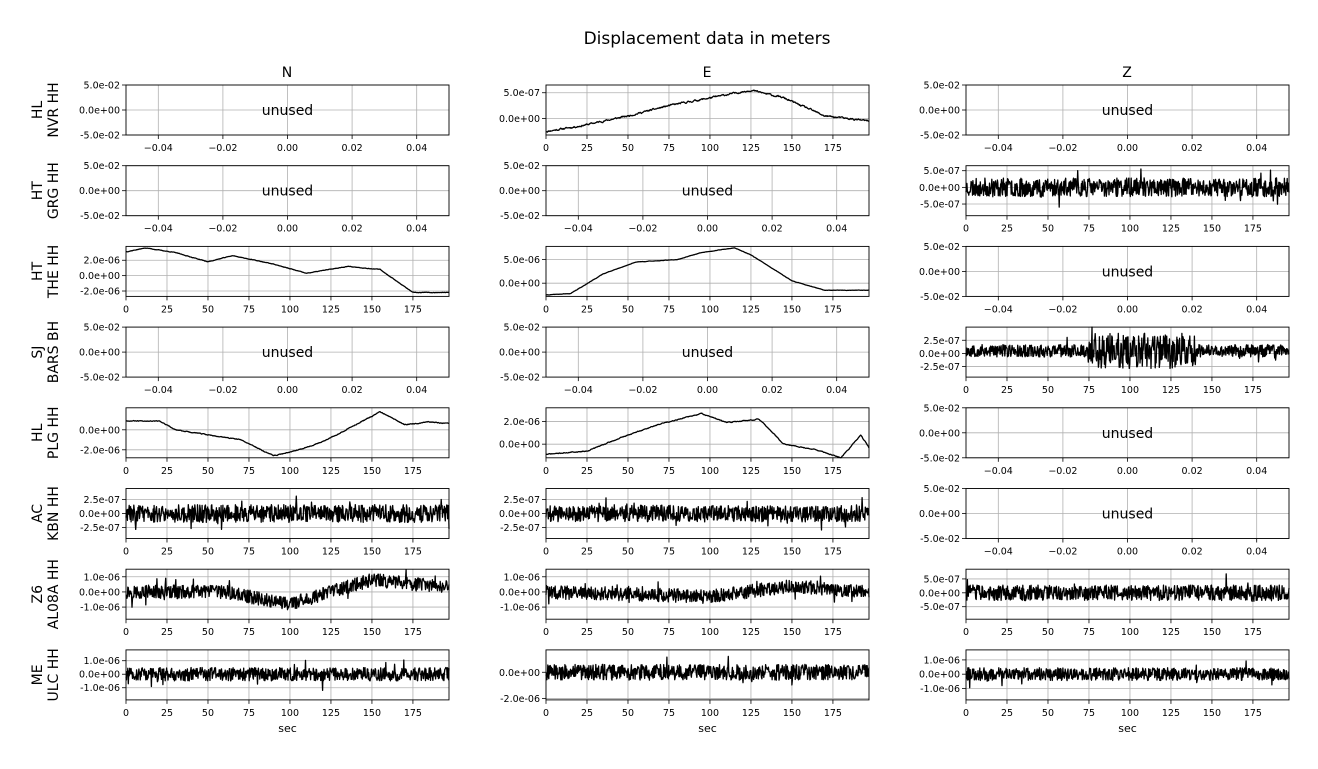 This screenshot has width=1318, height=769. What do you see at coordinates (102, 328) in the screenshot?
I see `y-tick-label: 5.0e-02` at bounding box center [102, 328].